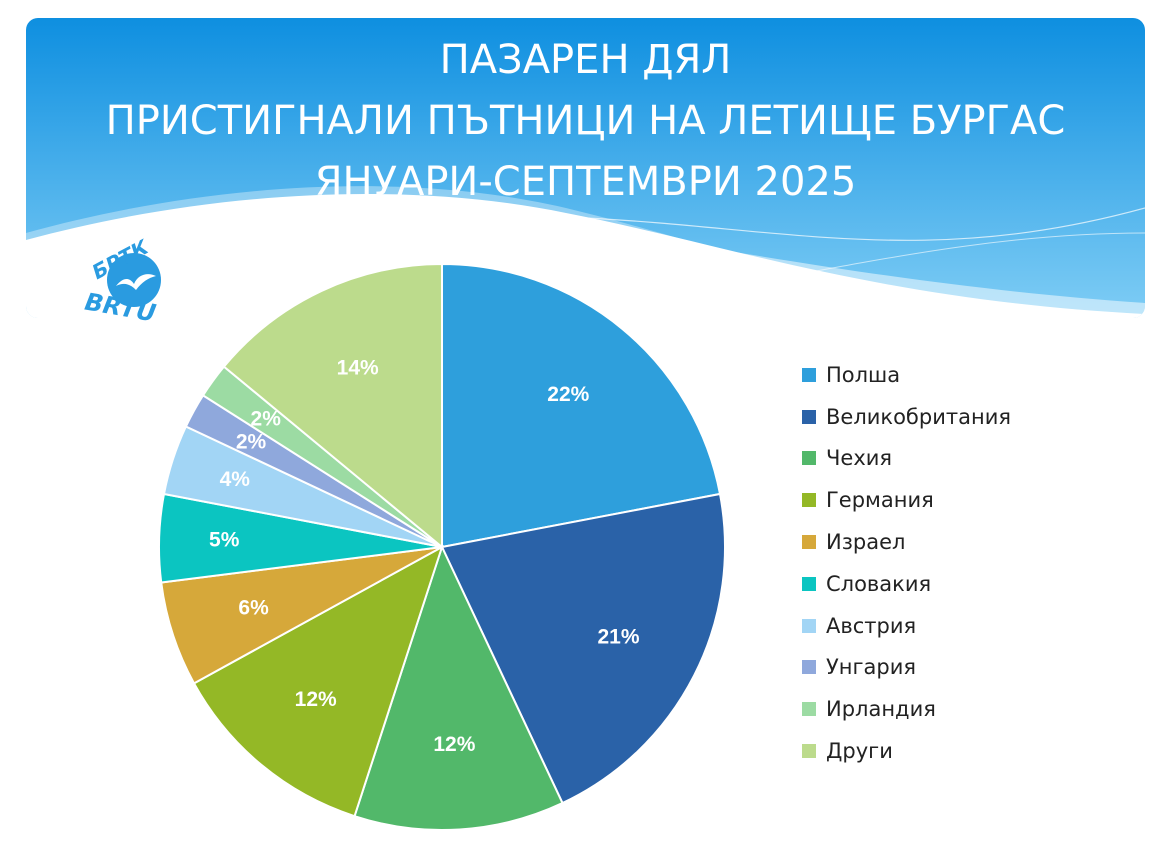  I want to click on legend-item: Великобритания, so click(906, 417).